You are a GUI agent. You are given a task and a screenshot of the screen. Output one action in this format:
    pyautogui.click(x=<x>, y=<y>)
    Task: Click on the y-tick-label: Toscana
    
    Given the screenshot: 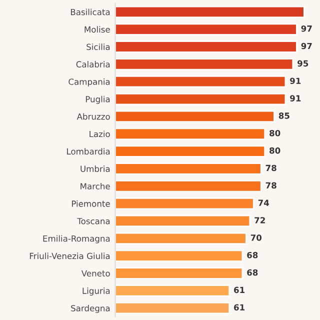 What is the action you would take?
    pyautogui.click(x=93, y=221)
    